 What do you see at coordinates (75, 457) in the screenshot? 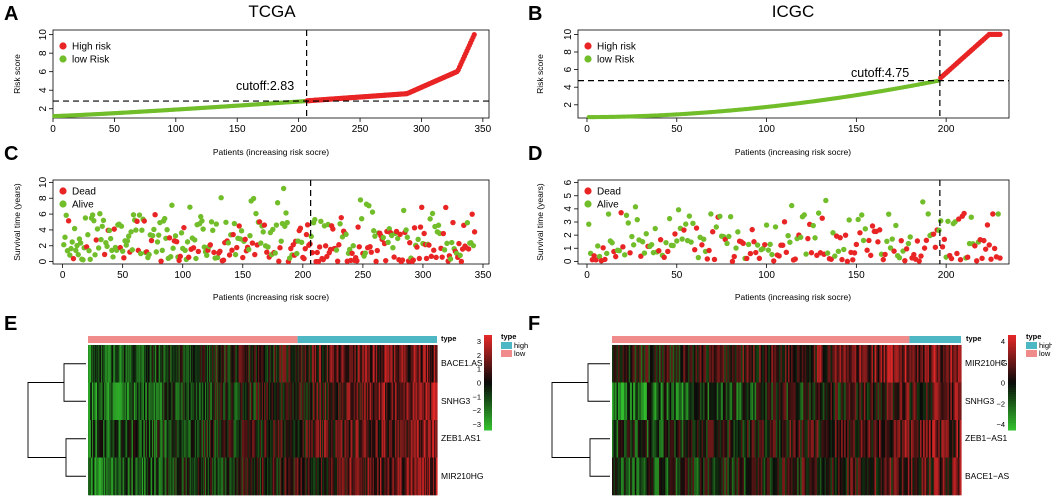
I see `dendrogram-branch` at bounding box center [75, 457].